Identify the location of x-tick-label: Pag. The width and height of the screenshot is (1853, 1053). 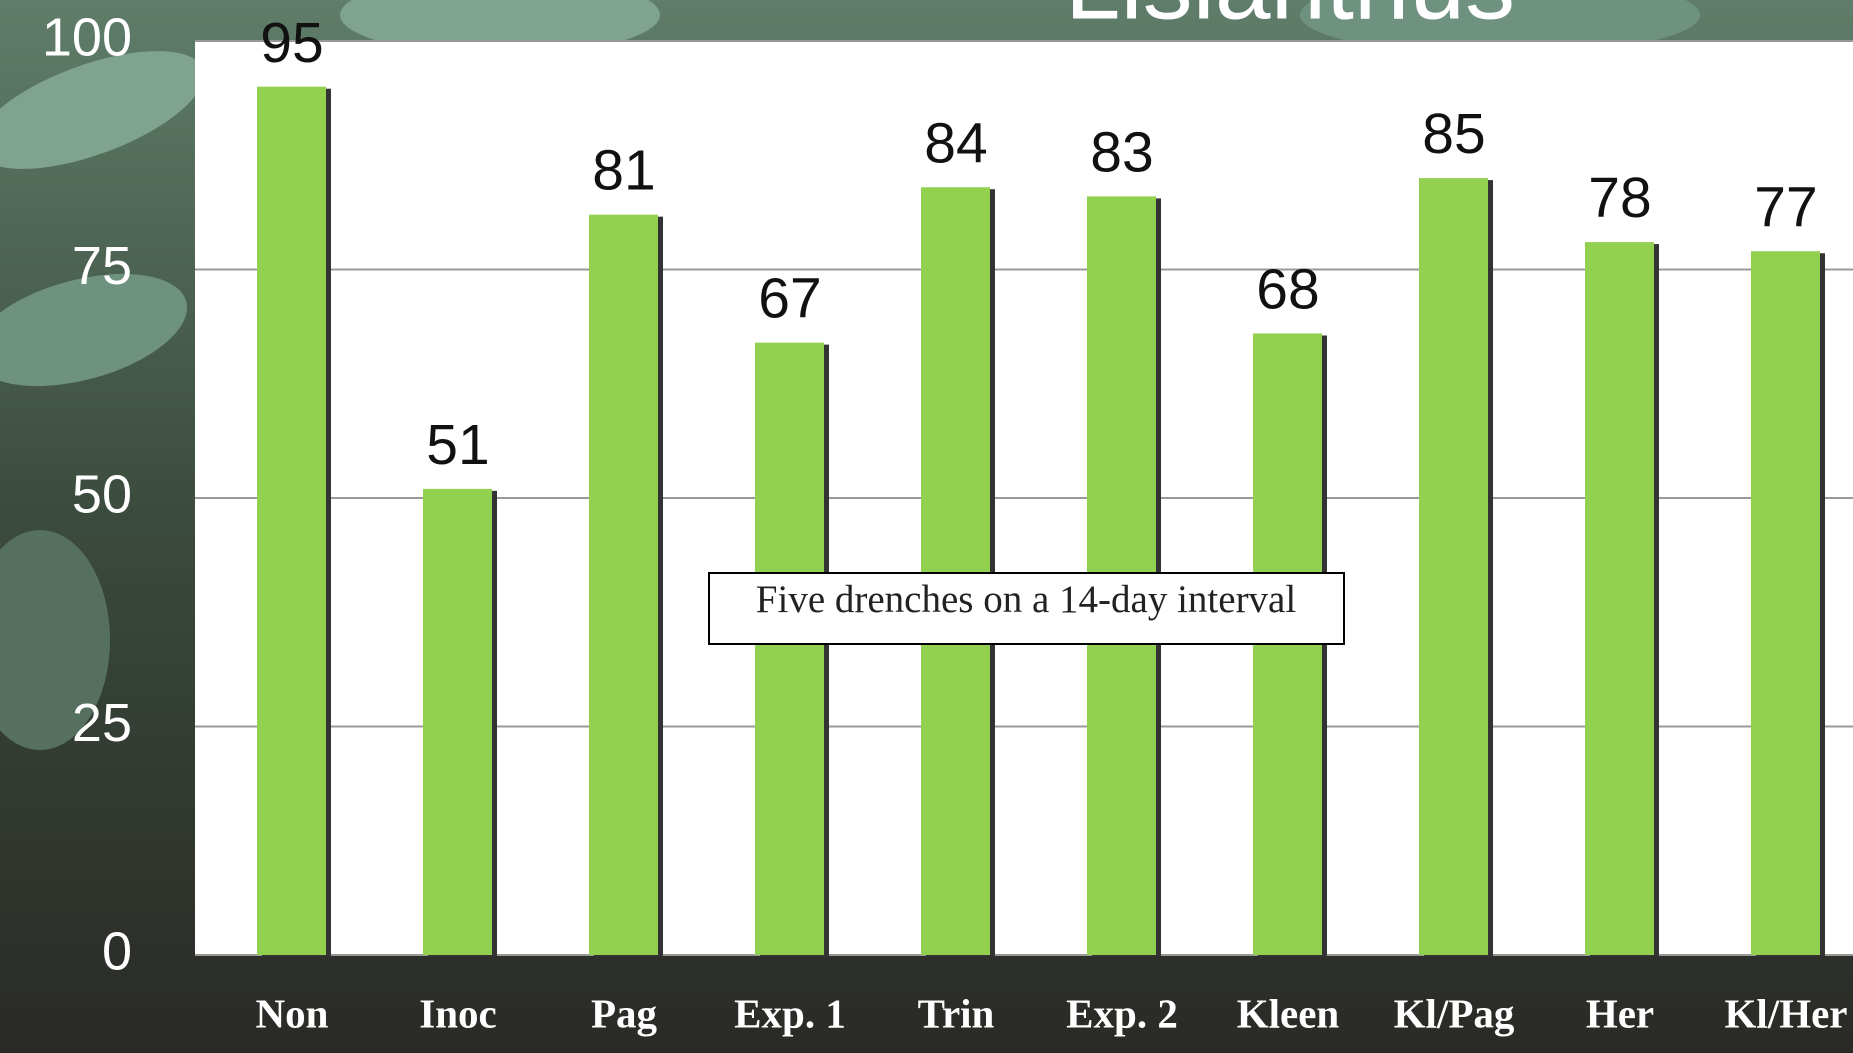
(624, 1013).